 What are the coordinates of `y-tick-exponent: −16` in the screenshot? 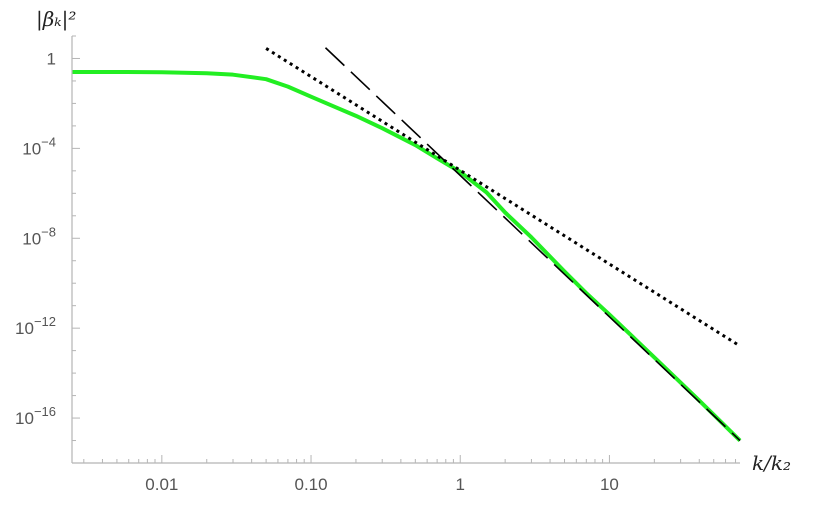 It's located at (45, 411).